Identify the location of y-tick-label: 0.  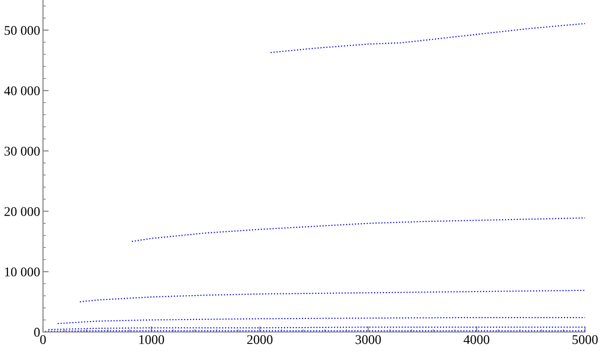
(37, 332).